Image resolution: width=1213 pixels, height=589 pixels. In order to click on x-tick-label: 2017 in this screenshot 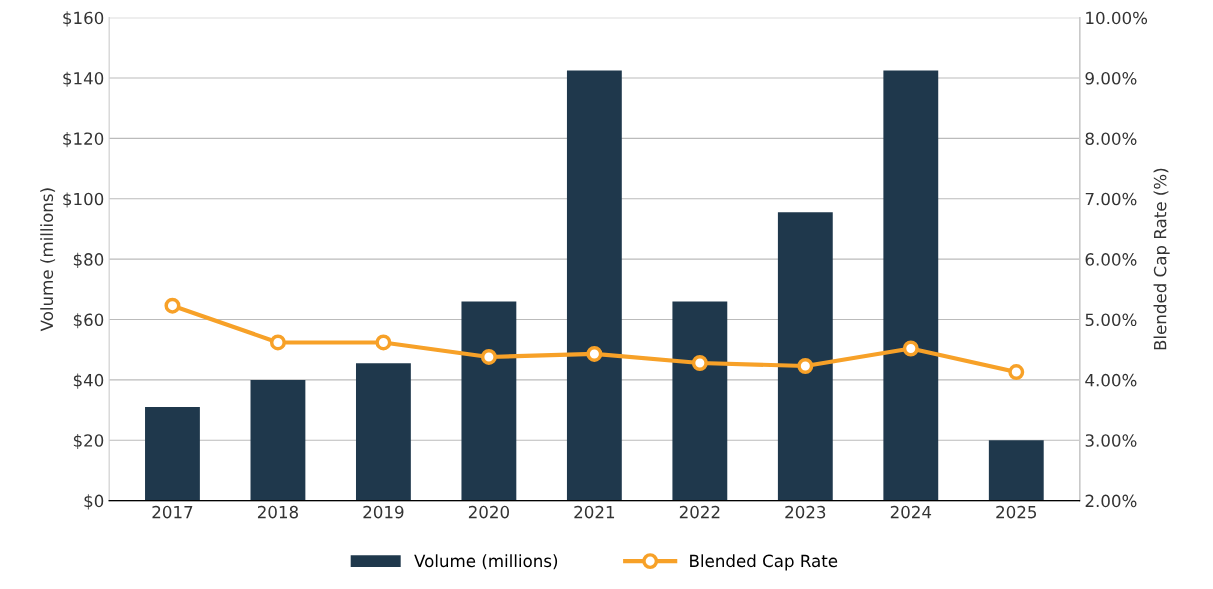, I will do `click(172, 512)`.